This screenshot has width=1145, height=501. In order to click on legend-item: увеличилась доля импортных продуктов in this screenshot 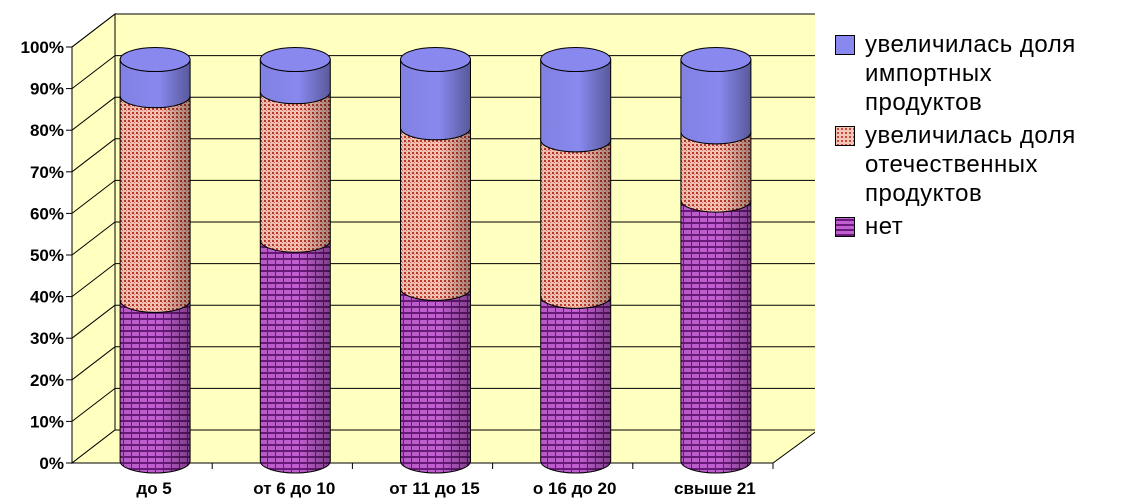, I will do `click(987, 73)`.